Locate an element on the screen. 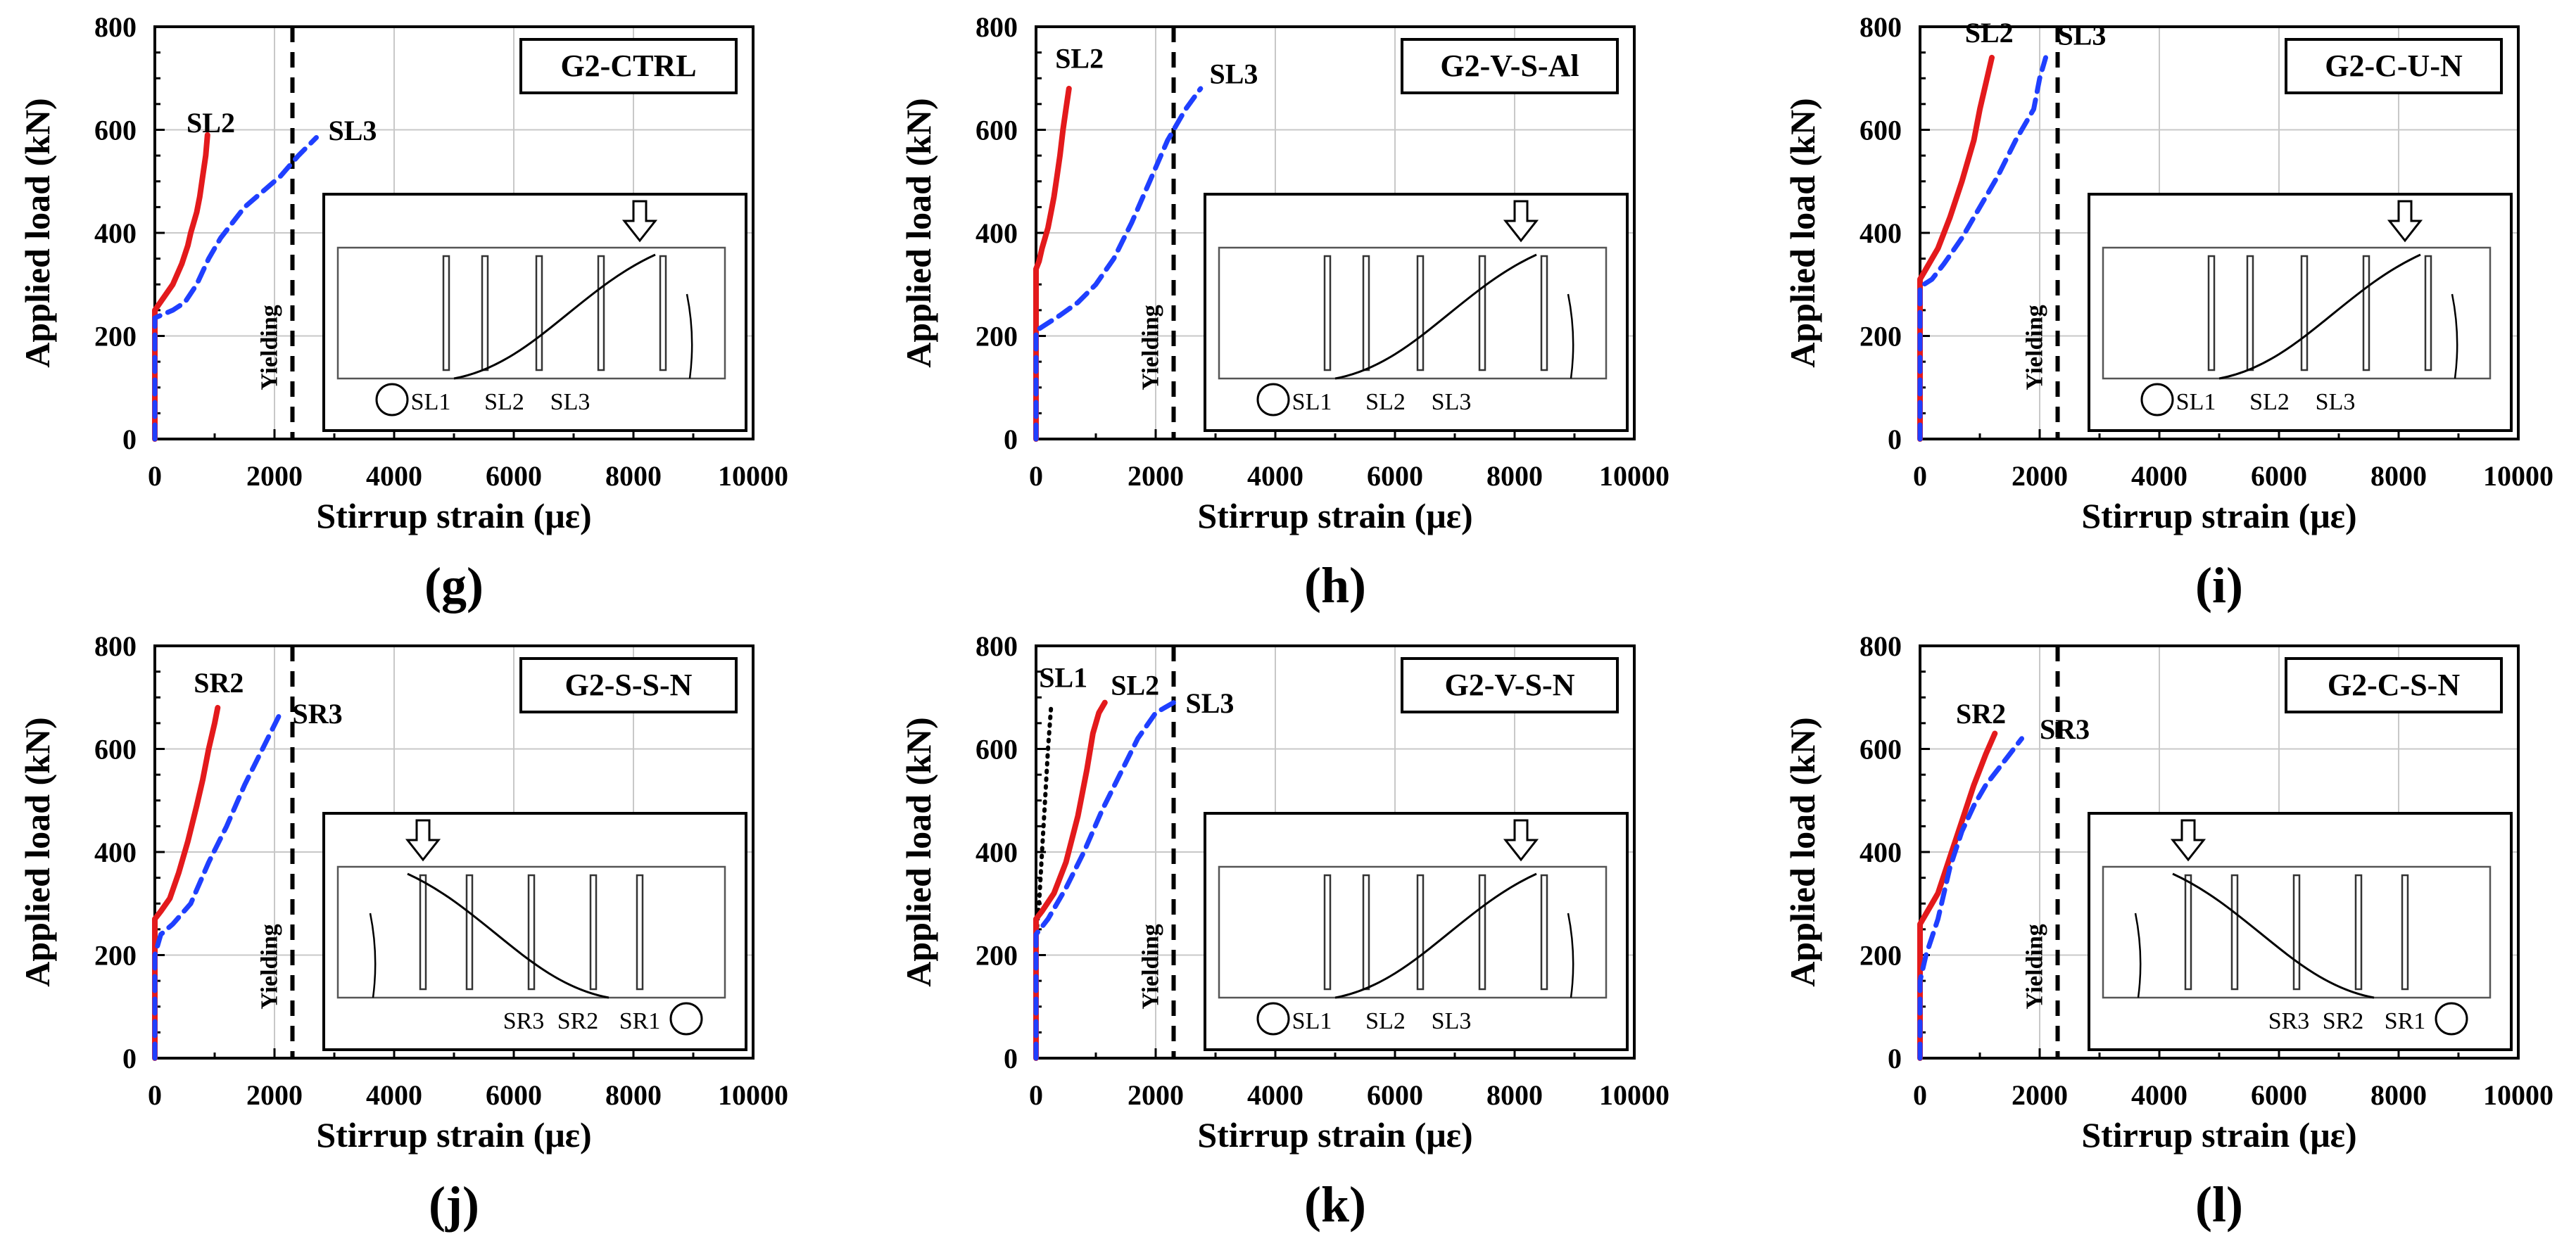  specimen-label: G2-V-S-Al is located at coordinates (1509, 66).